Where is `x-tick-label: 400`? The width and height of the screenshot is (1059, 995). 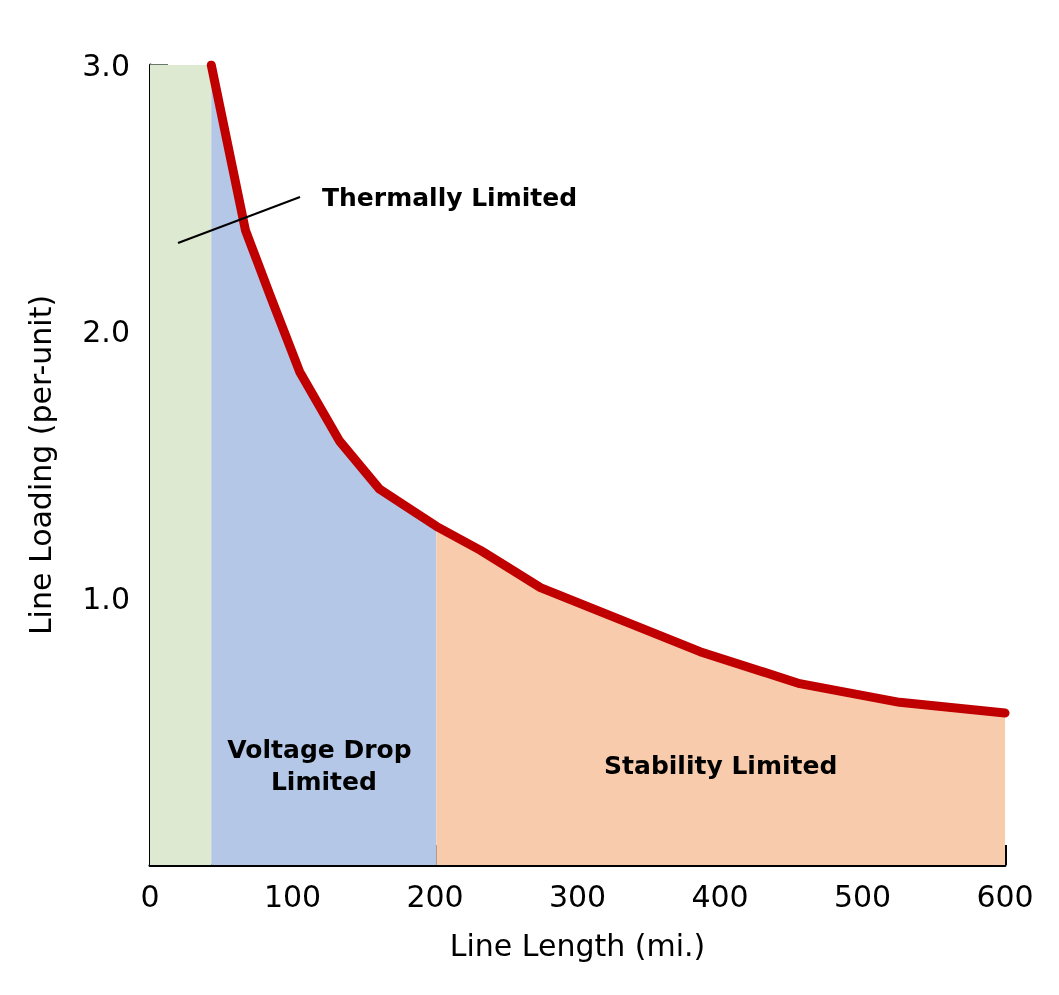
x-tick-label: 400 is located at coordinates (720, 896).